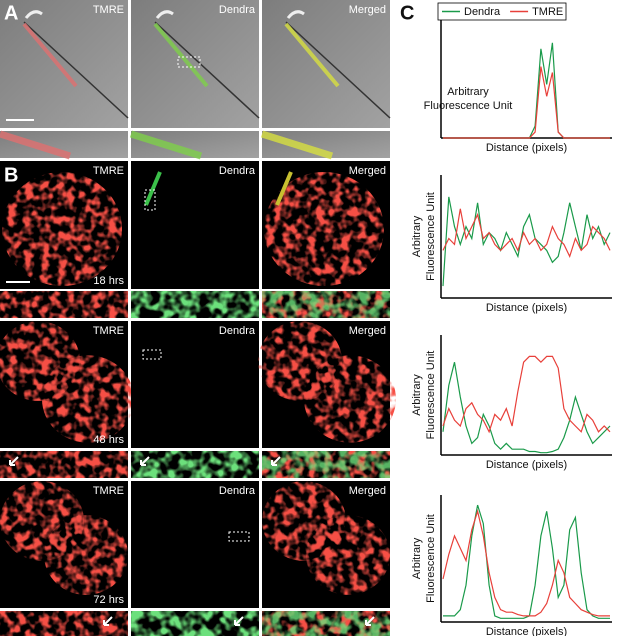 Image resolution: width=617 pixels, height=636 pixels. What do you see at coordinates (108, 600) in the screenshot?
I see `time-label: 72 hrs` at bounding box center [108, 600].